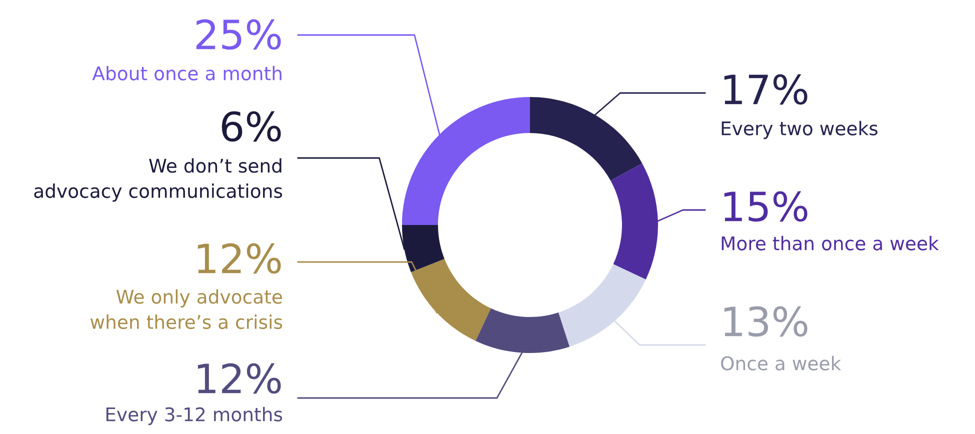  I want to click on slice-label: Every 3-12 months, so click(194, 416).